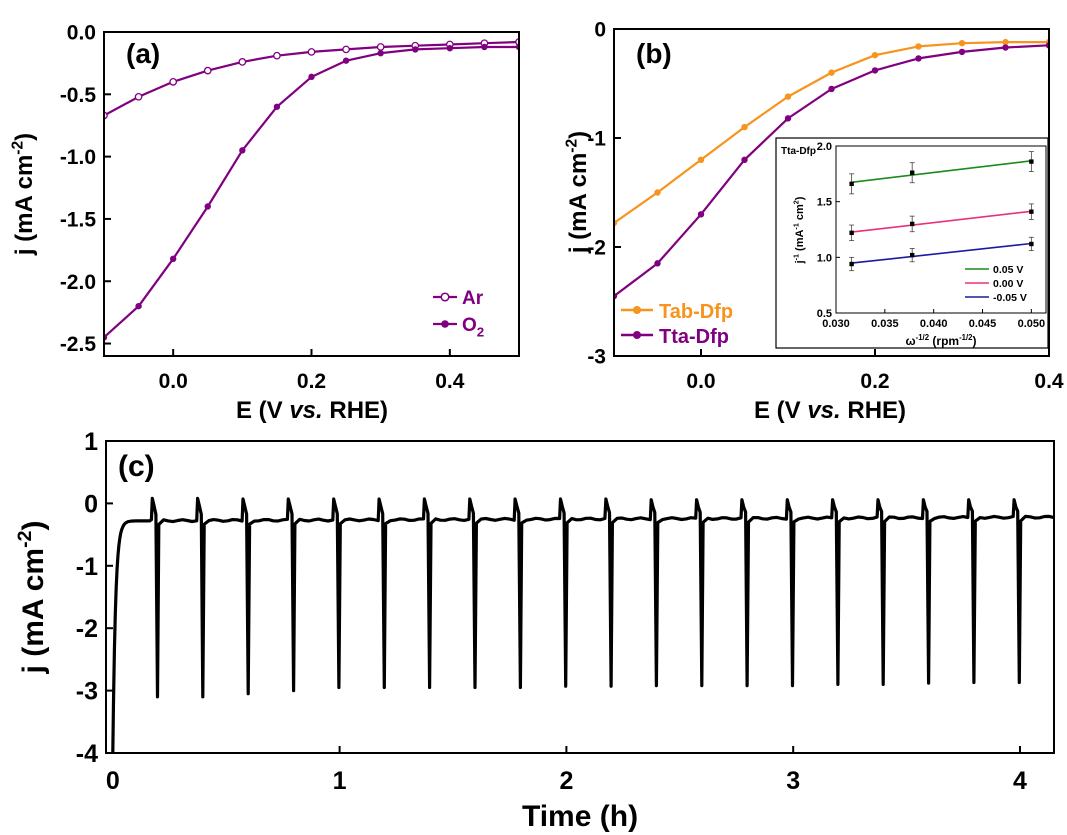  What do you see at coordinates (823, 410) in the screenshot?
I see `panel-b-x-axis-label-part: vs.` at bounding box center [823, 410].